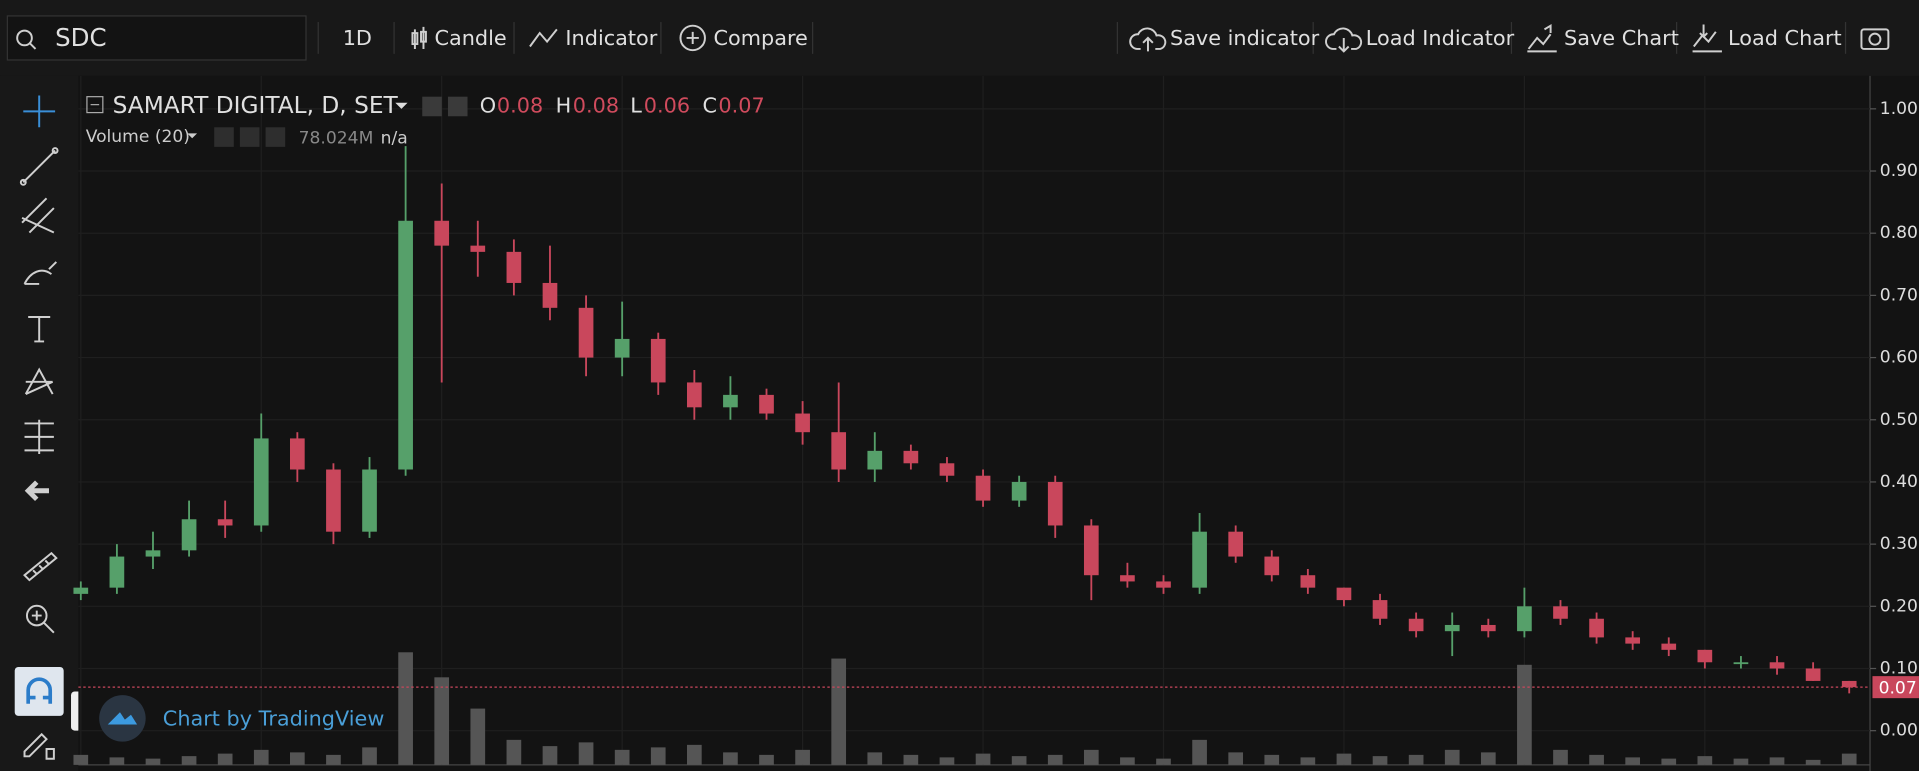  Describe the element at coordinates (520, 105) in the screenshot. I see `legend-value: 0.08` at that location.